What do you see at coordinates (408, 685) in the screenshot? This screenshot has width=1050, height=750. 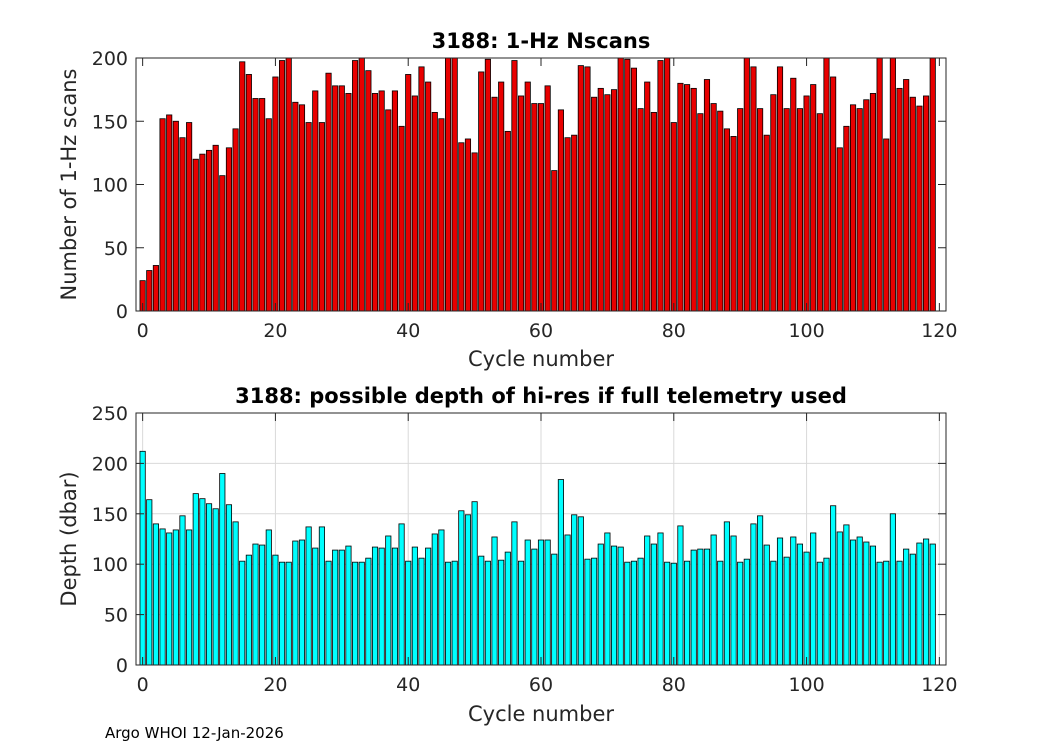 I see `x-tick-label: 40` at bounding box center [408, 685].